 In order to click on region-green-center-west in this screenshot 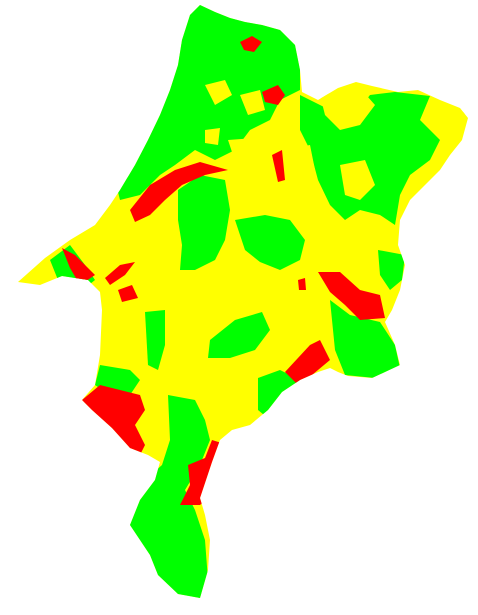, I will do `click(204, 222)`.